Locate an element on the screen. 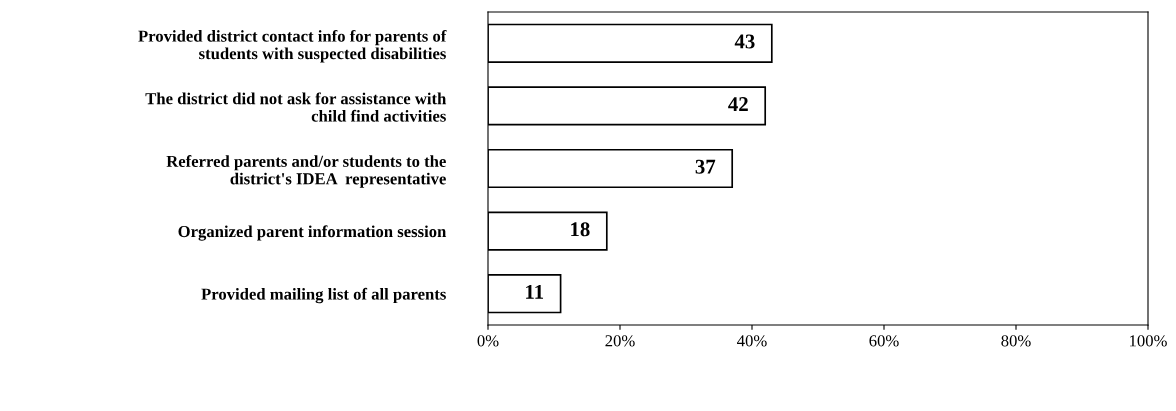 The image size is (1176, 411). x-tick-label: 60% is located at coordinates (884, 341).